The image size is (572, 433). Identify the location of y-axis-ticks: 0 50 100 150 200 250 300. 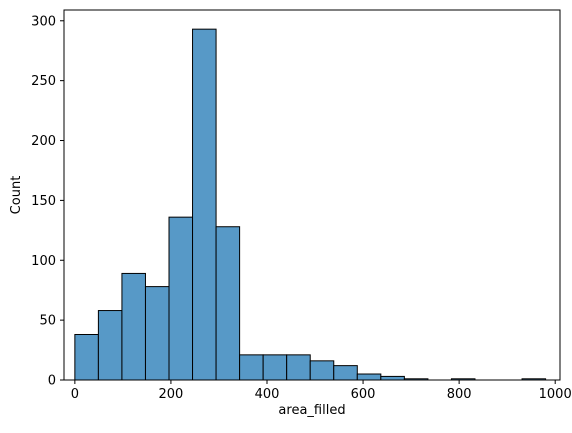
(47, 201).